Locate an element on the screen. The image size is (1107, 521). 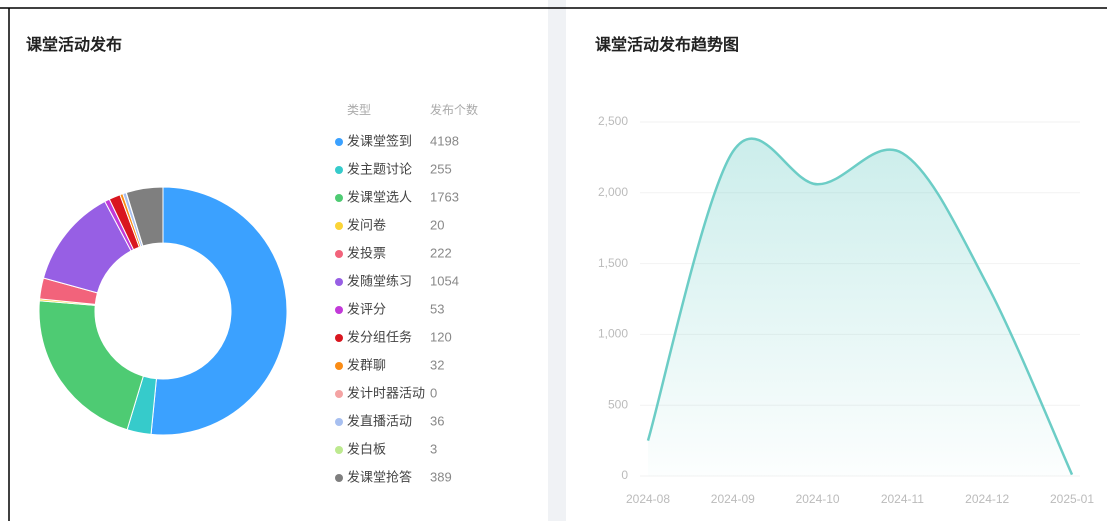
divider is located at coordinates (557, 260).